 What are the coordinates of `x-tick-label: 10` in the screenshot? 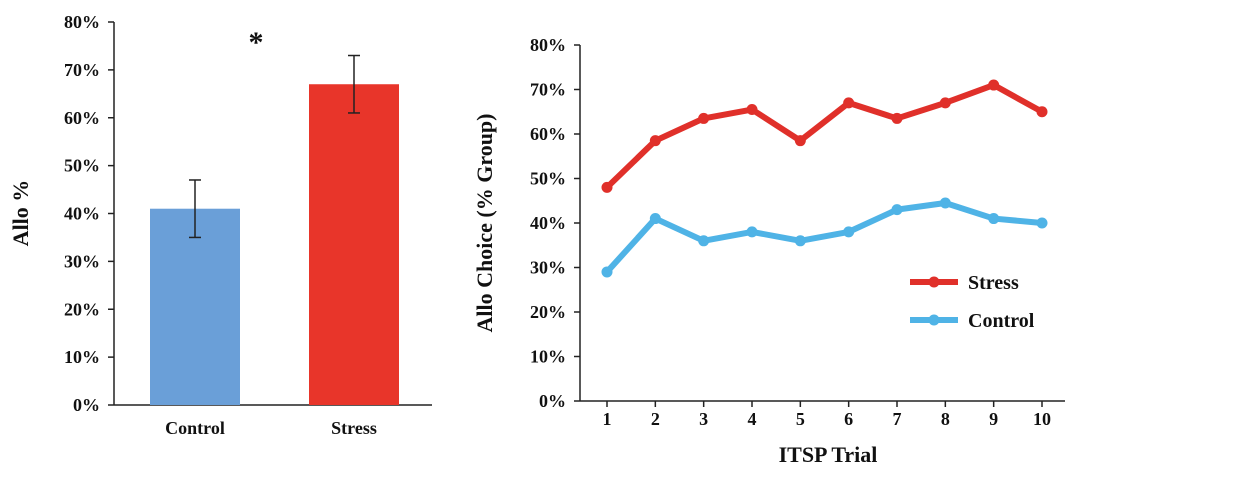 It's located at (1042, 419).